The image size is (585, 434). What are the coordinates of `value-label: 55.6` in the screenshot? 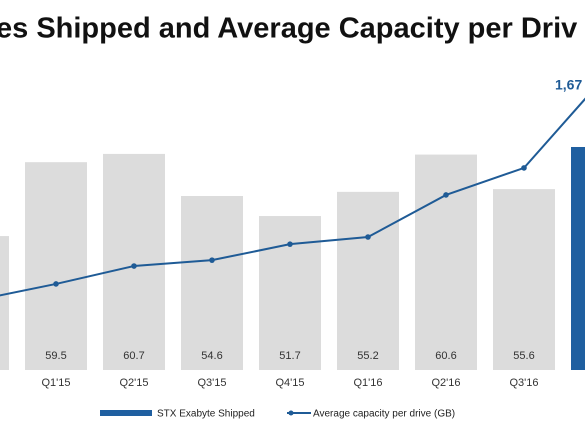 It's located at (523, 356).